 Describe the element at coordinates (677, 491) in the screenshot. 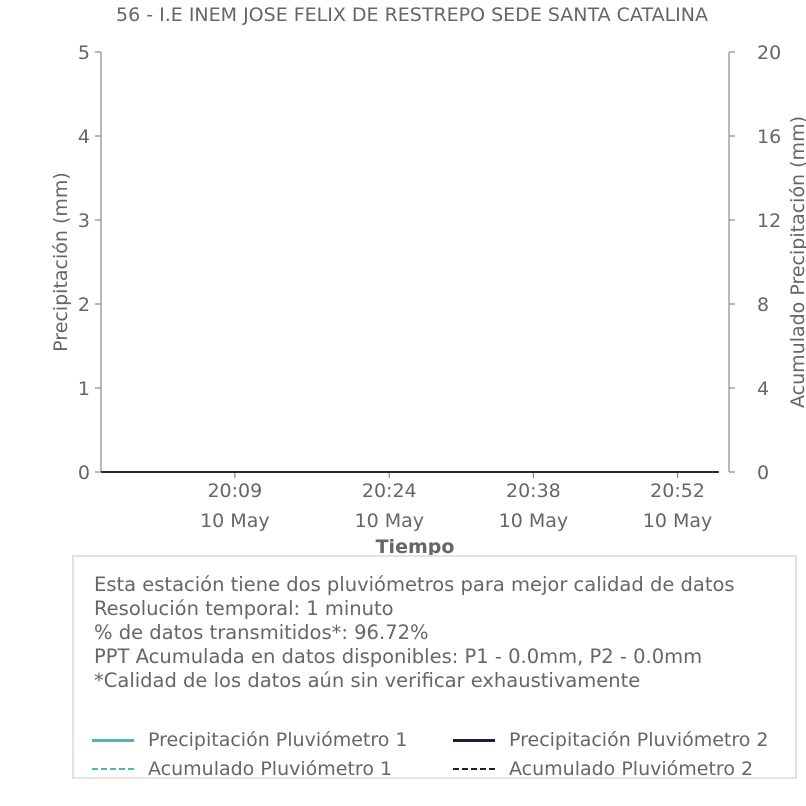

I see `x-tick-label-time: 20:52` at that location.